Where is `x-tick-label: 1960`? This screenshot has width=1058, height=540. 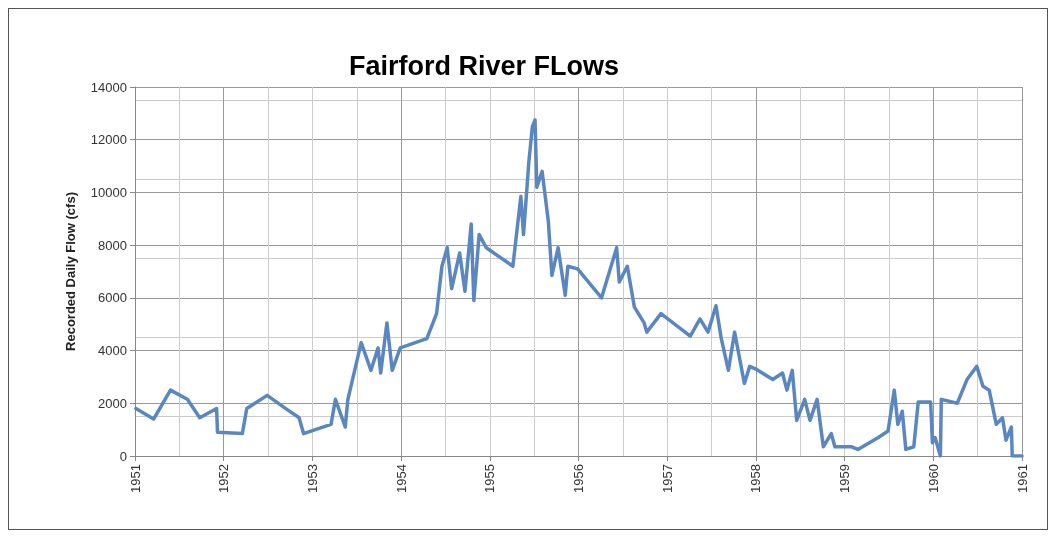
x-tick-label: 1960 is located at coordinates (933, 478).